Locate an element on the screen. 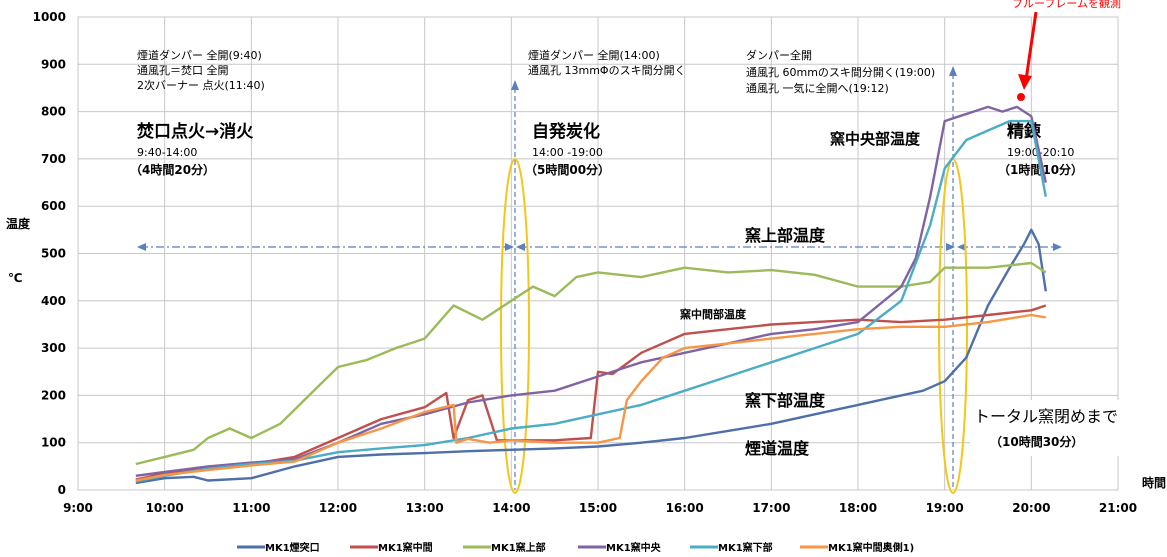 The height and width of the screenshot is (557, 1167). blue-flame-point is located at coordinates (1021, 97).